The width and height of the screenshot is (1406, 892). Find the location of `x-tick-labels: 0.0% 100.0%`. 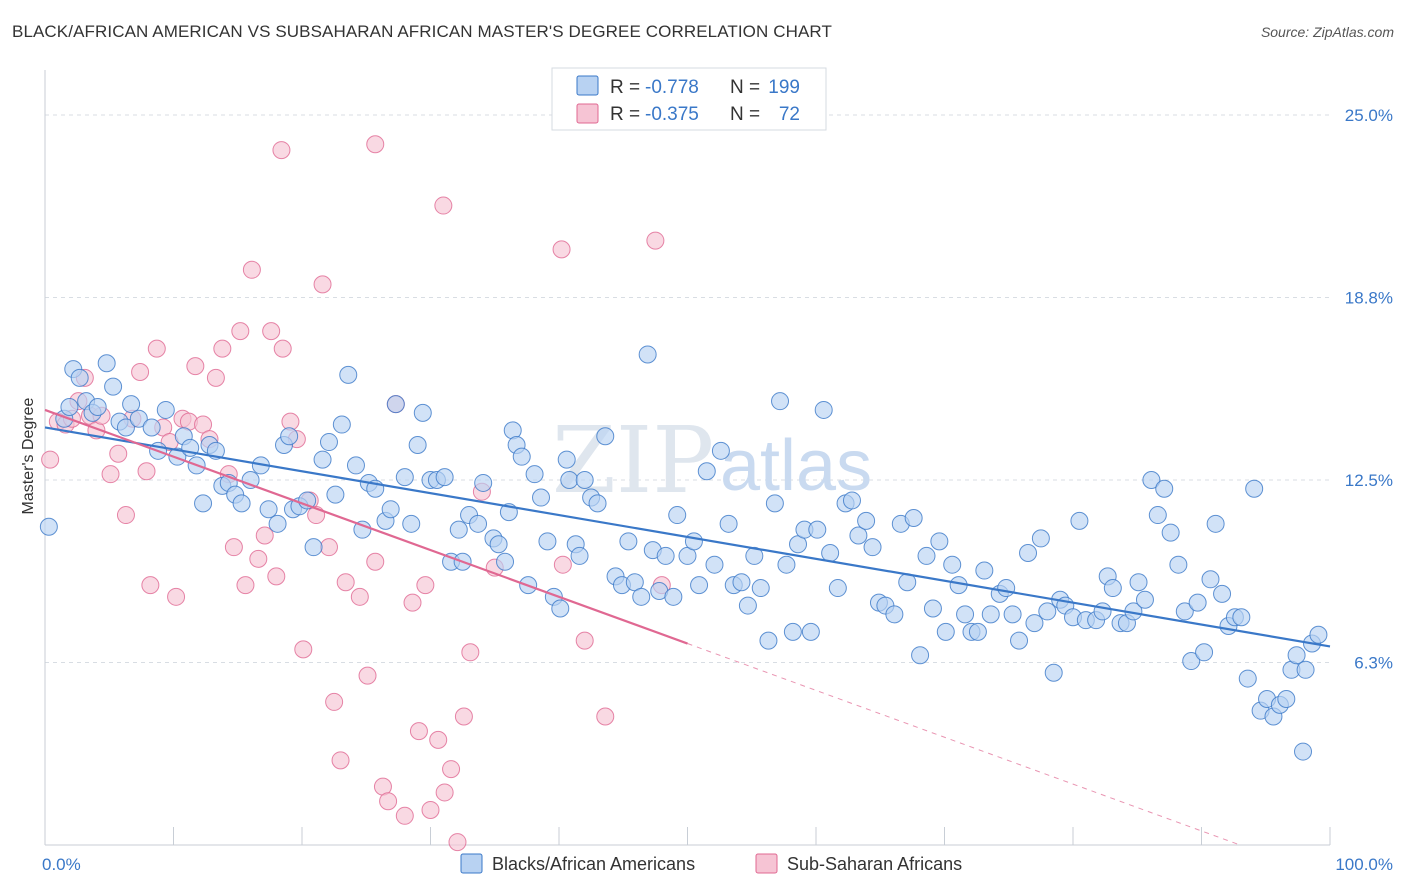

x-tick-labels: 0.0% 100.0% is located at coordinates (717, 864).